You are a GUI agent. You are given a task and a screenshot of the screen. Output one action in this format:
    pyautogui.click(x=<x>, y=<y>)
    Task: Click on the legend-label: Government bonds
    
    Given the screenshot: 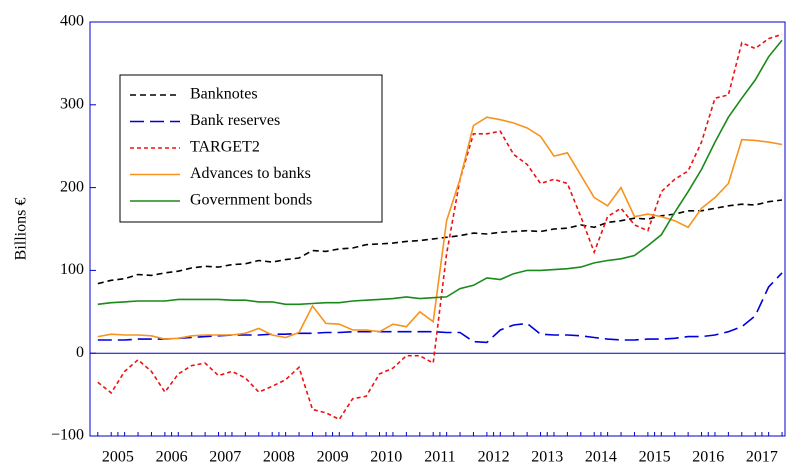 What is the action you would take?
    pyautogui.click(x=251, y=200)
    